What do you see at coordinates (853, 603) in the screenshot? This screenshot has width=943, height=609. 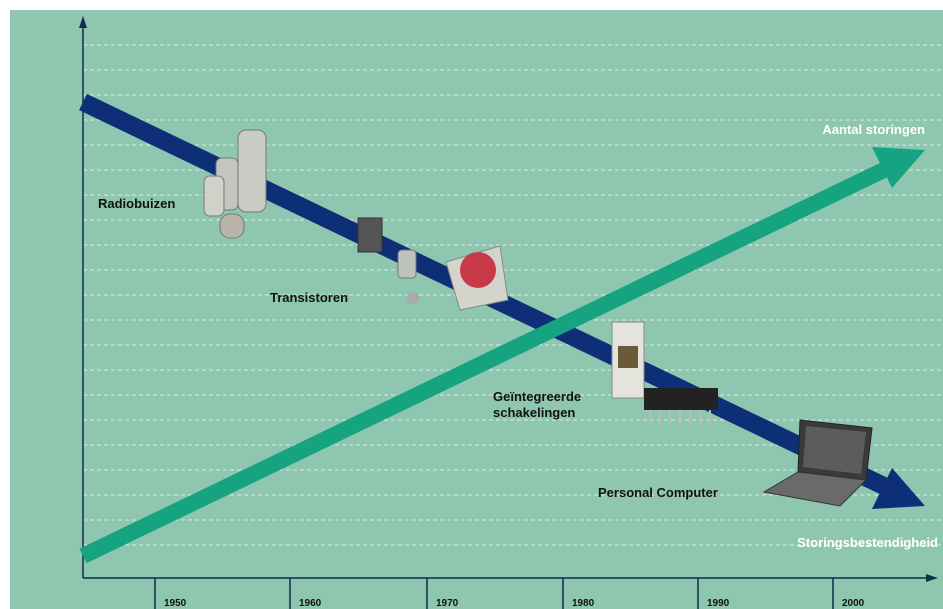 I see `year-label: 2000` at bounding box center [853, 603].